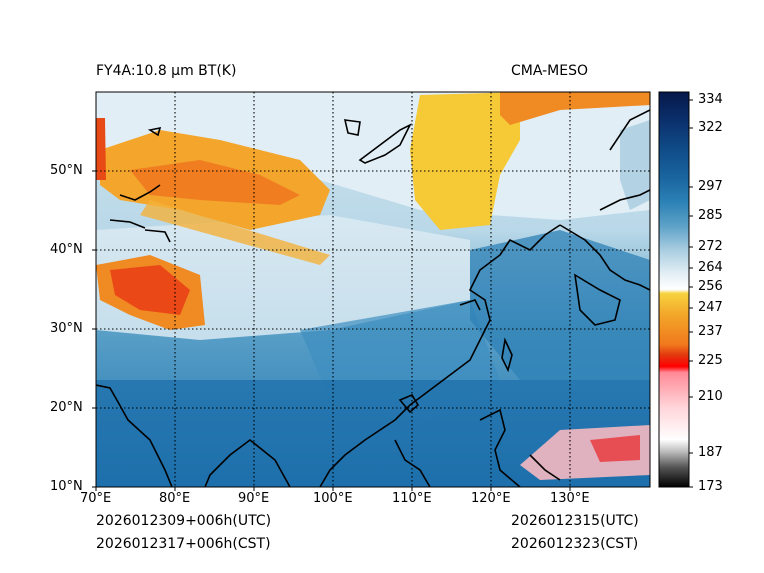  I want to click on cbar-label-237: 237, so click(710, 331).